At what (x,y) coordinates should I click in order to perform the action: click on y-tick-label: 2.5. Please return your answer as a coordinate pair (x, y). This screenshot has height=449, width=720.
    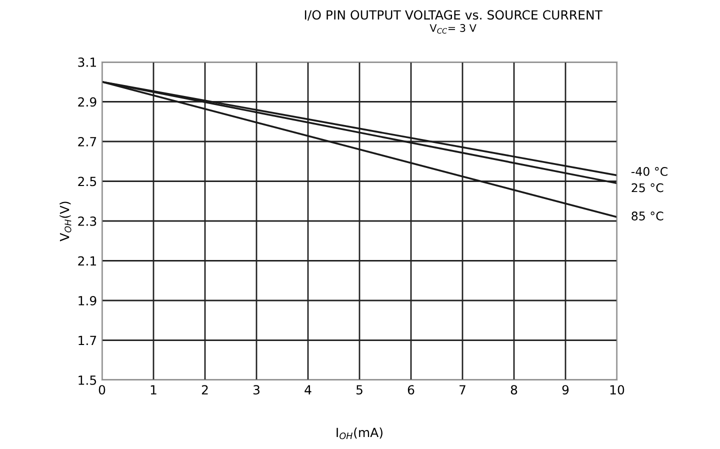
    Looking at the image, I should click on (87, 181).